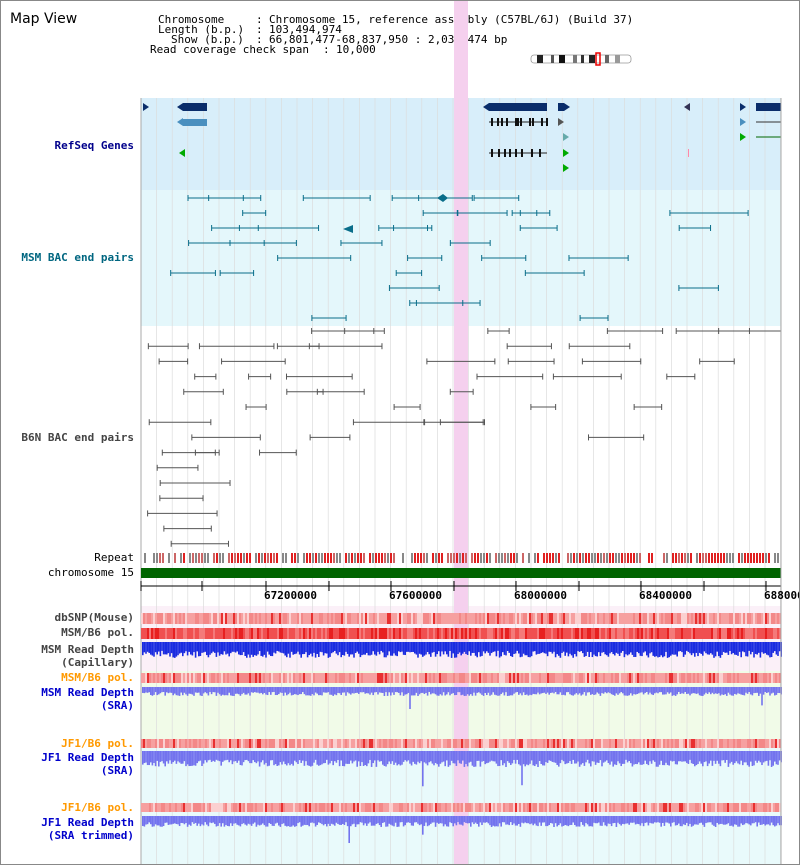  What do you see at coordinates (87, 649) in the screenshot?
I see `track-label-msm-rd-capillary: MSM Read Depth` at bounding box center [87, 649].